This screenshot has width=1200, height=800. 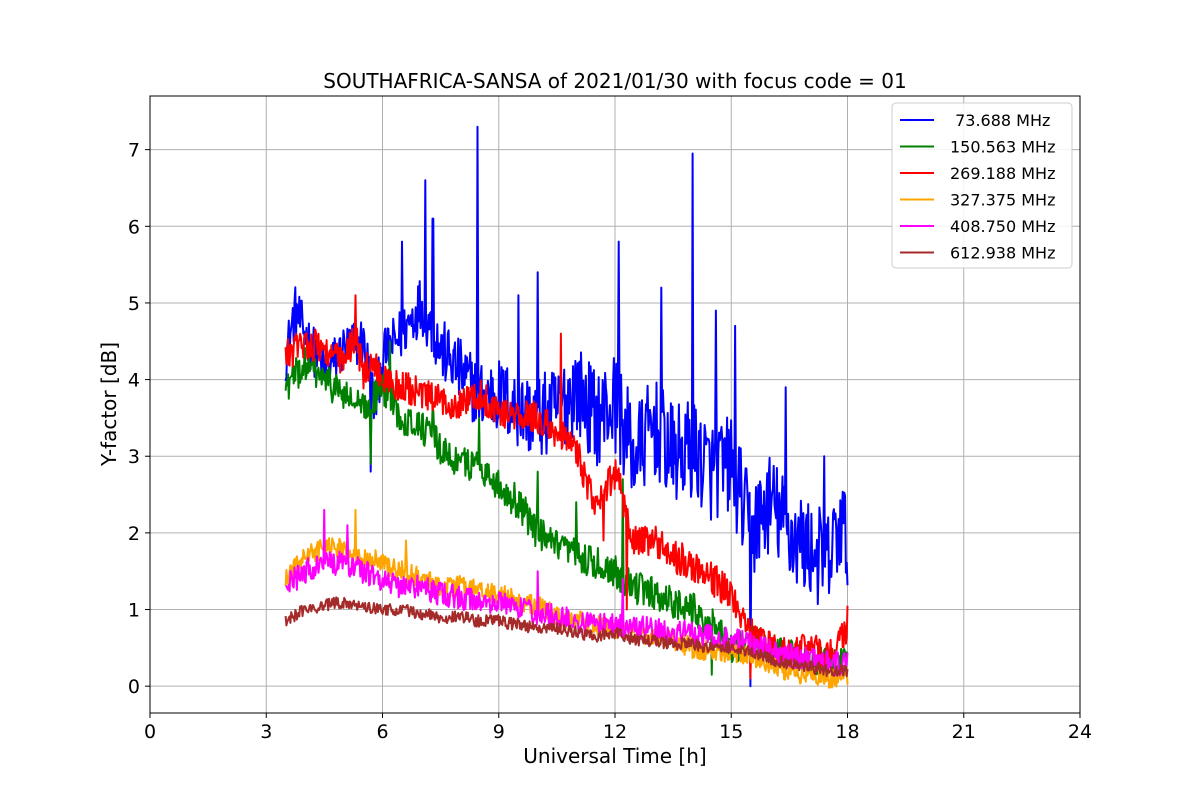 What do you see at coordinates (139, 419) in the screenshot?
I see `y-axis: 0 1 2 3 4 5 6 7` at bounding box center [139, 419].